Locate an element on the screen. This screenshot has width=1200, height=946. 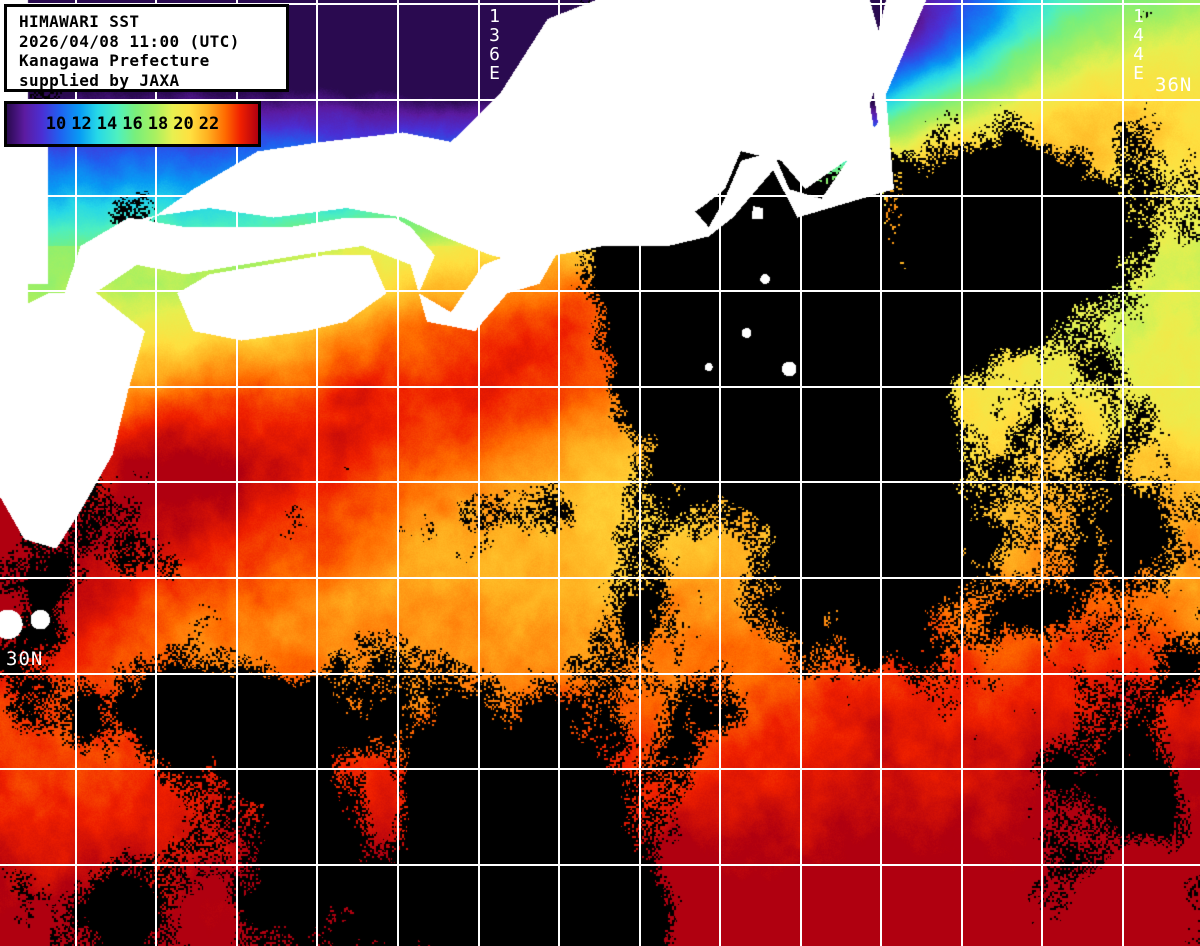
colorbar-tick-22: 22 is located at coordinates (209, 124).